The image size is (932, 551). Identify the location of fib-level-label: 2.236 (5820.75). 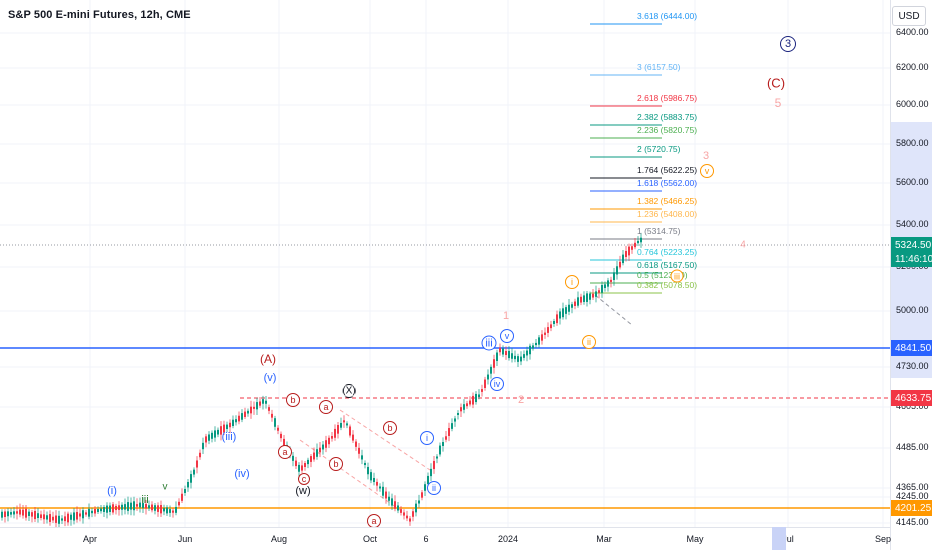
(667, 130).